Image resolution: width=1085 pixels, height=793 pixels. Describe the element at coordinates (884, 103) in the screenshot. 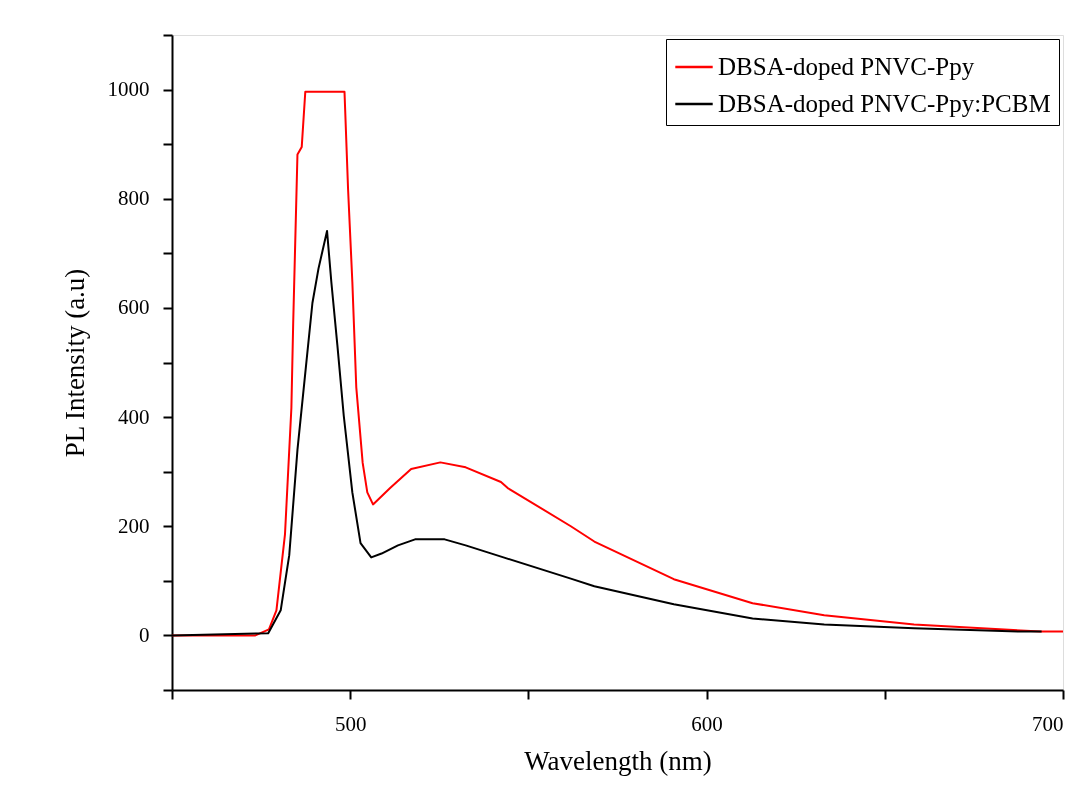

I see `legend-label: DBSA-doped PNVC-Ppy:PCBM` at that location.